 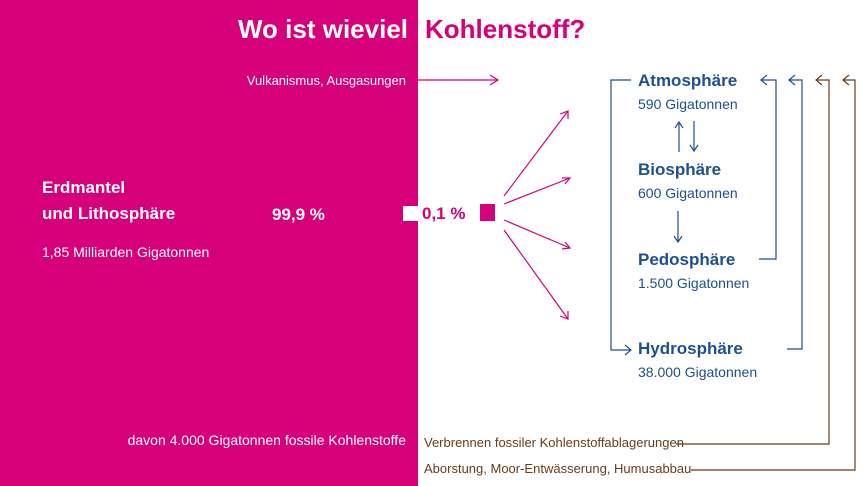 I want to click on land-use-label: Aborstung, Moor-Entwässerung, Humusabbau, so click(x=558, y=468).